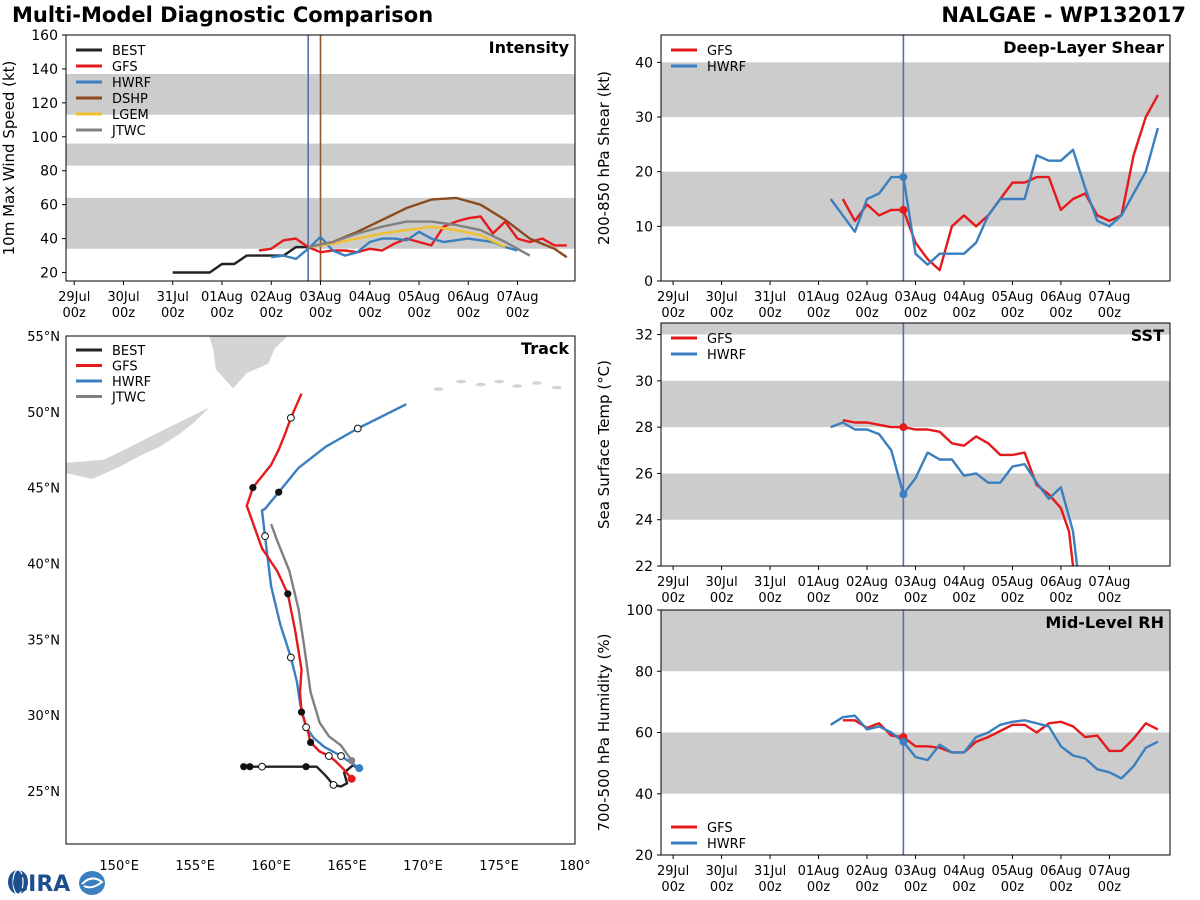  What do you see at coordinates (44, 138) in the screenshot?
I see `y-tick-label: 100` at bounding box center [44, 138].